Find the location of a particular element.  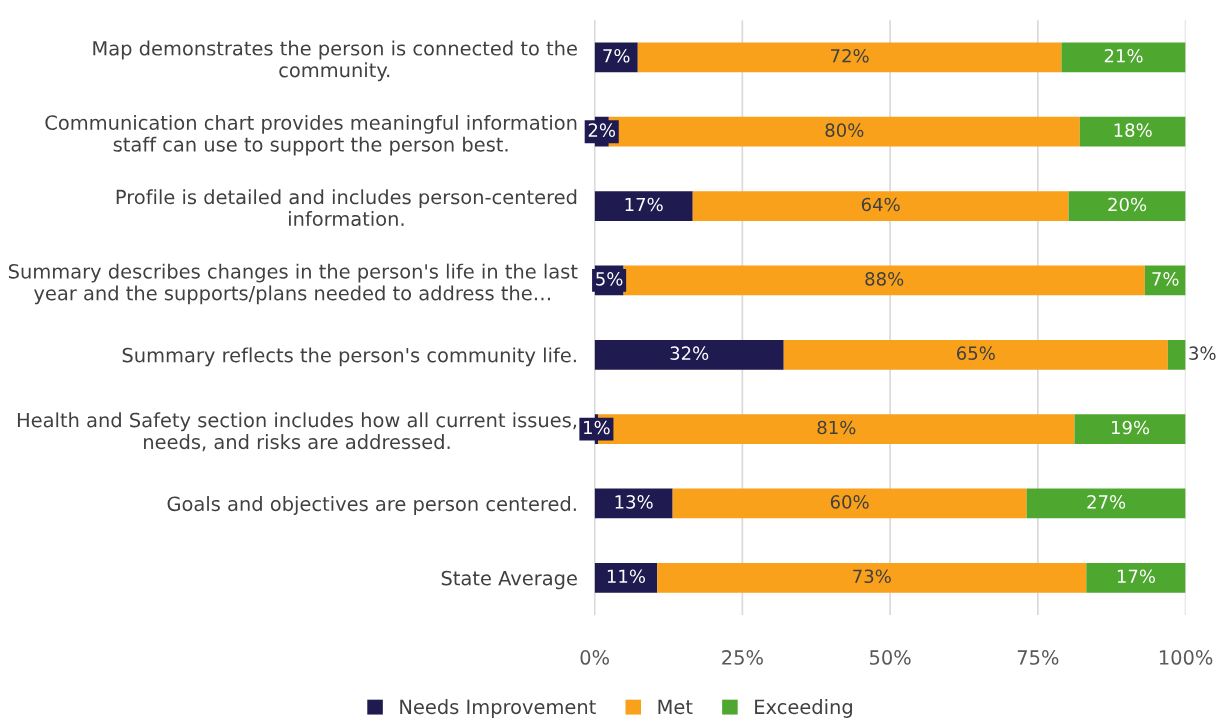

legend-label: Met is located at coordinates (675, 707).